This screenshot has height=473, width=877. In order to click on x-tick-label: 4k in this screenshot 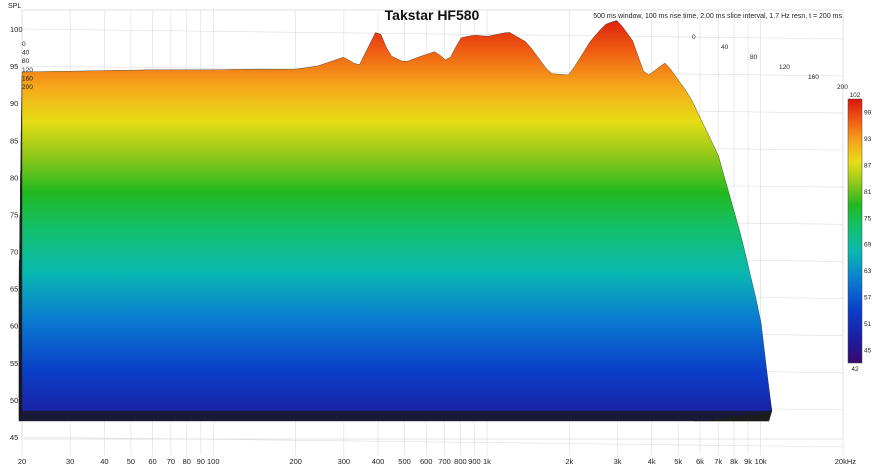, I will do `click(652, 461)`.